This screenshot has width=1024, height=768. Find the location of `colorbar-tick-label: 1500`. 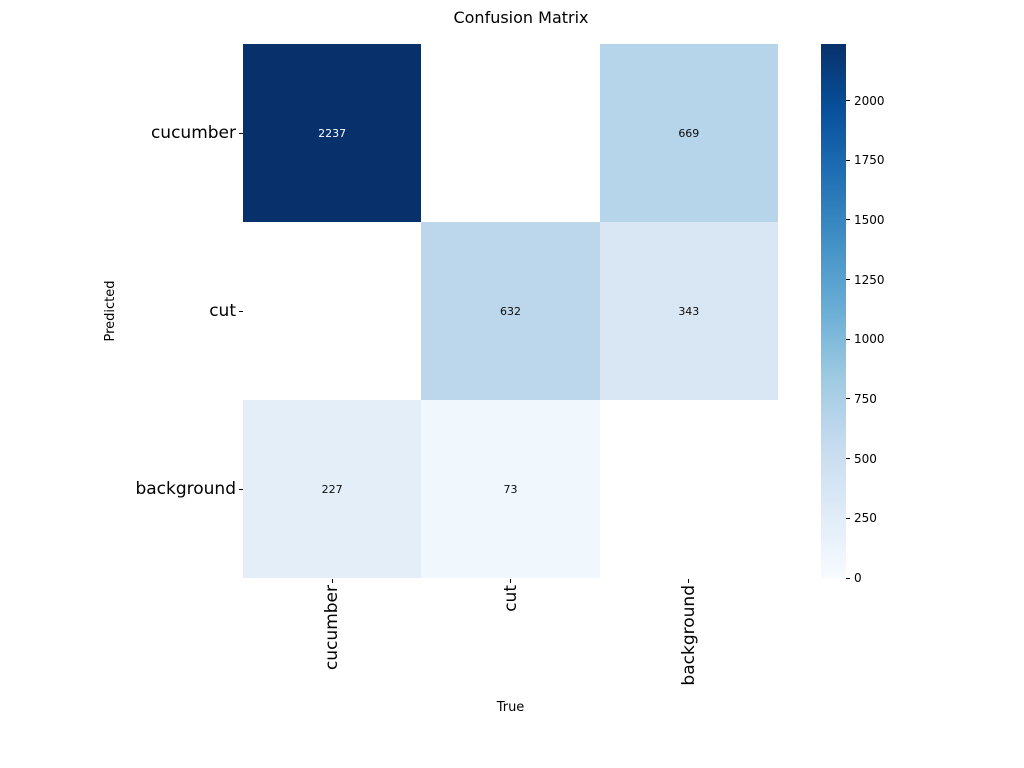

colorbar-tick-label: 1500 is located at coordinates (869, 219).